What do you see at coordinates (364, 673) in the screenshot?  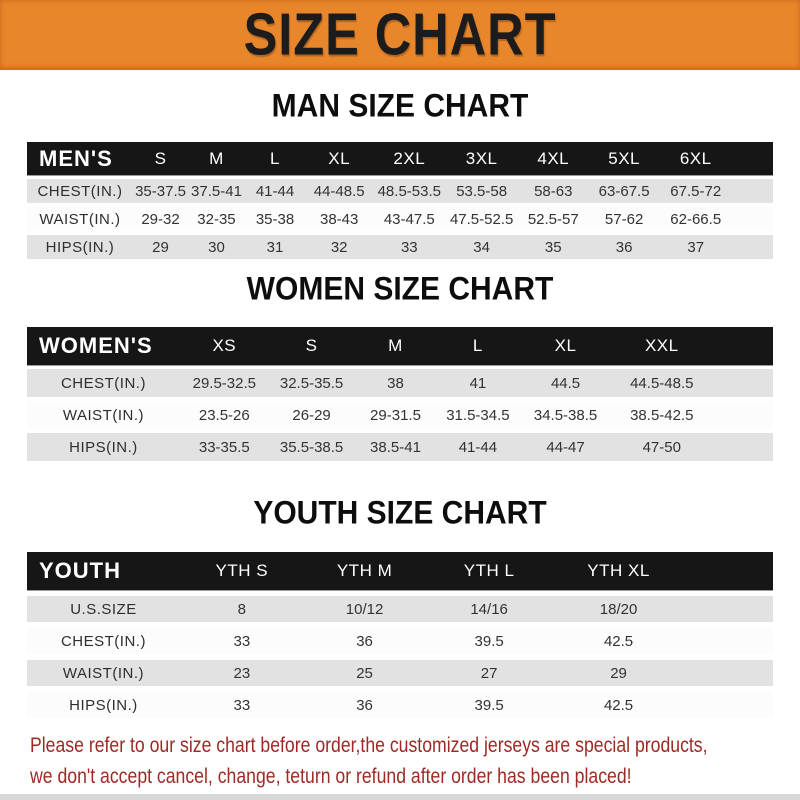 I see `cell-value: 25` at bounding box center [364, 673].